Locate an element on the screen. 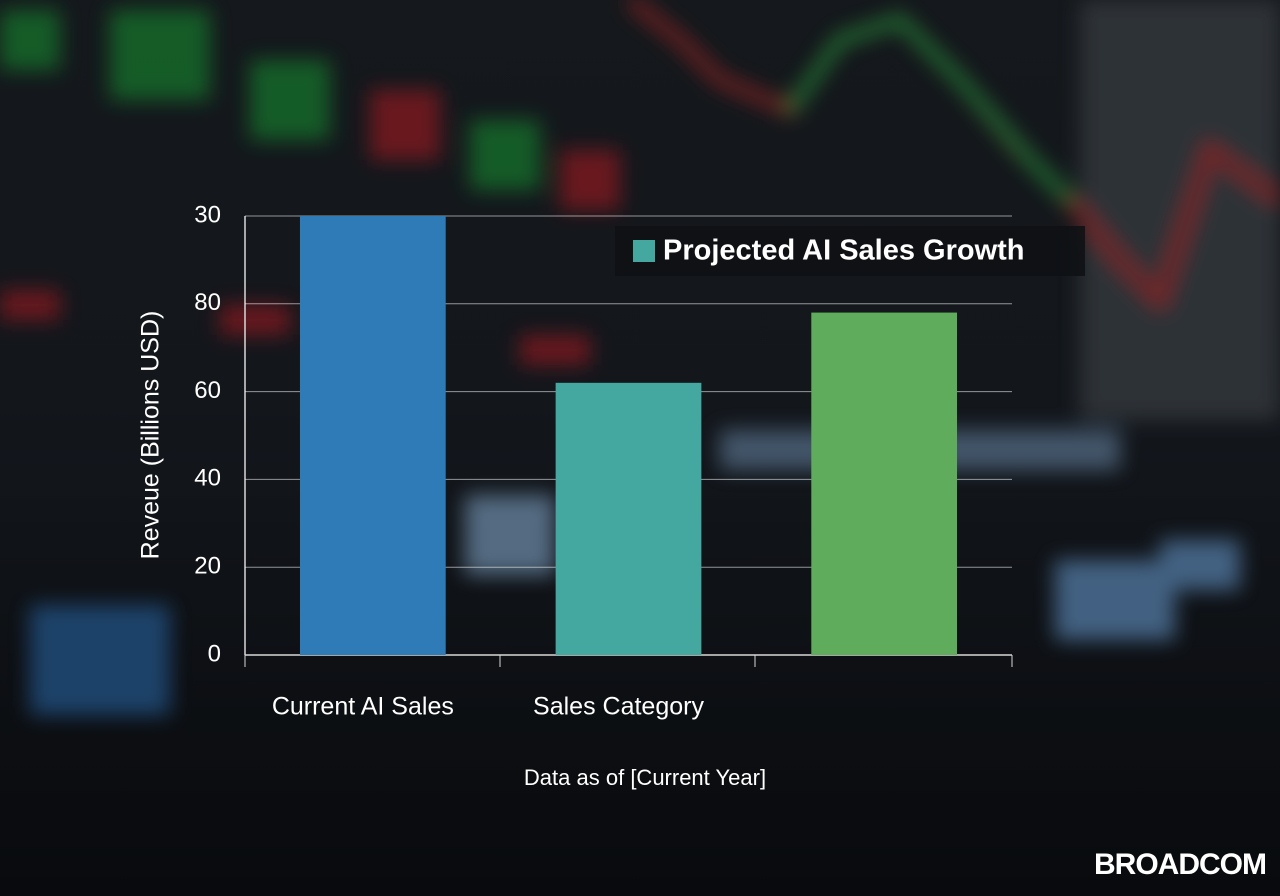 The image size is (1280, 896). x-tick-label: Sales Category is located at coordinates (618, 707).